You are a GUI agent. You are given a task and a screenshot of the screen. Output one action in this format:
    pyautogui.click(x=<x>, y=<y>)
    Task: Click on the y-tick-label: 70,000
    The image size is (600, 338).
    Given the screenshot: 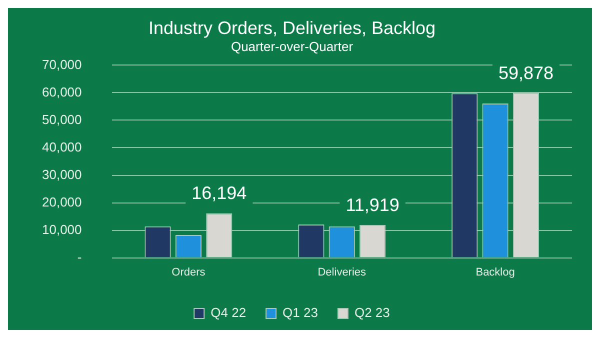 What is the action you would take?
    pyautogui.click(x=62, y=64)
    